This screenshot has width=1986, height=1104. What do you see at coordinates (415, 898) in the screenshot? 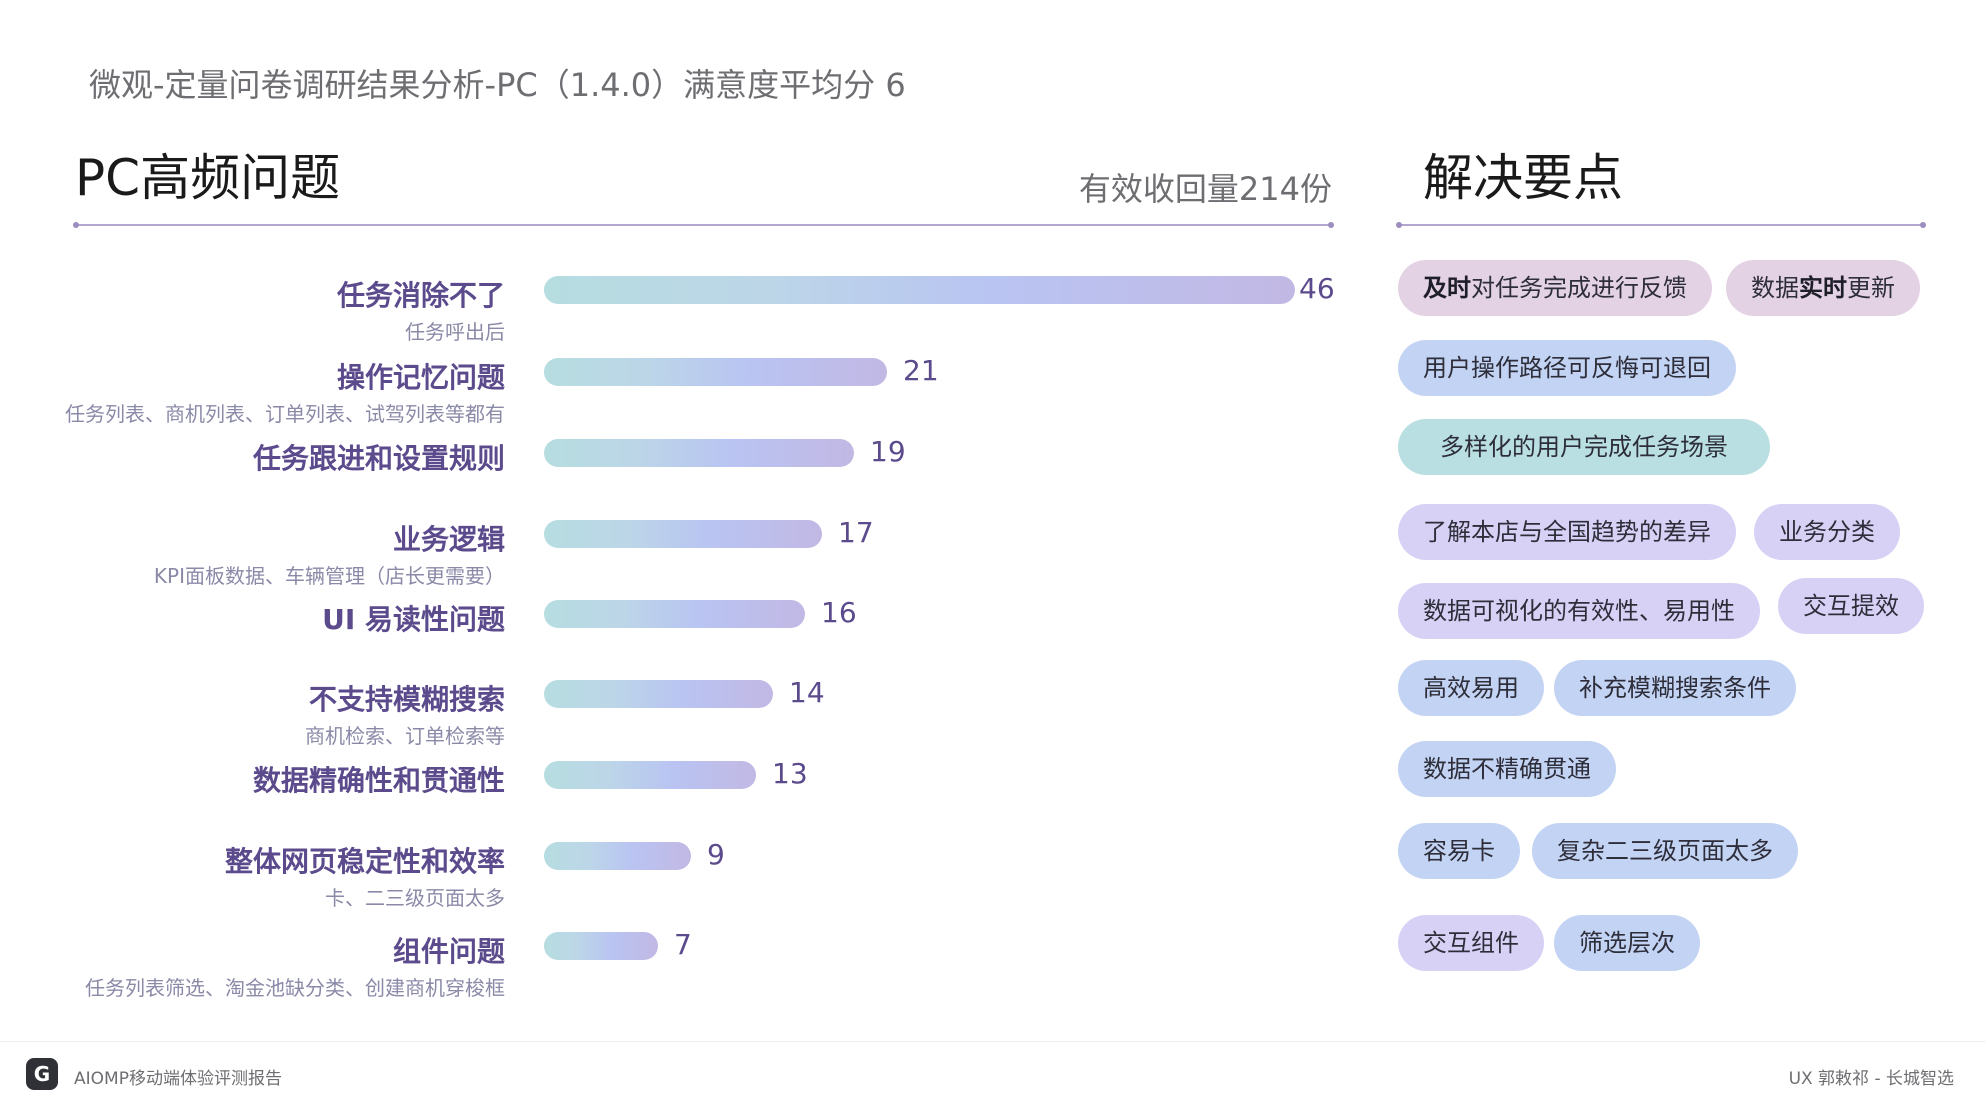
I see `category-note: 卡、二三级页面太多` at bounding box center [415, 898].